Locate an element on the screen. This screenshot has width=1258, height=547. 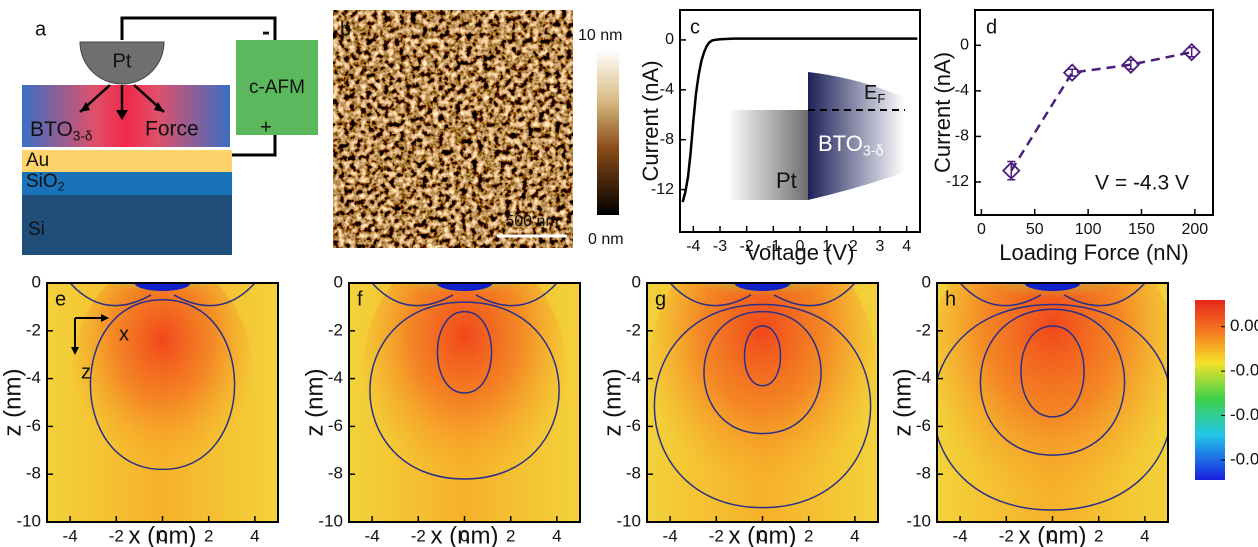
colorbar-bottom: 0 nm is located at coordinates (606, 239).